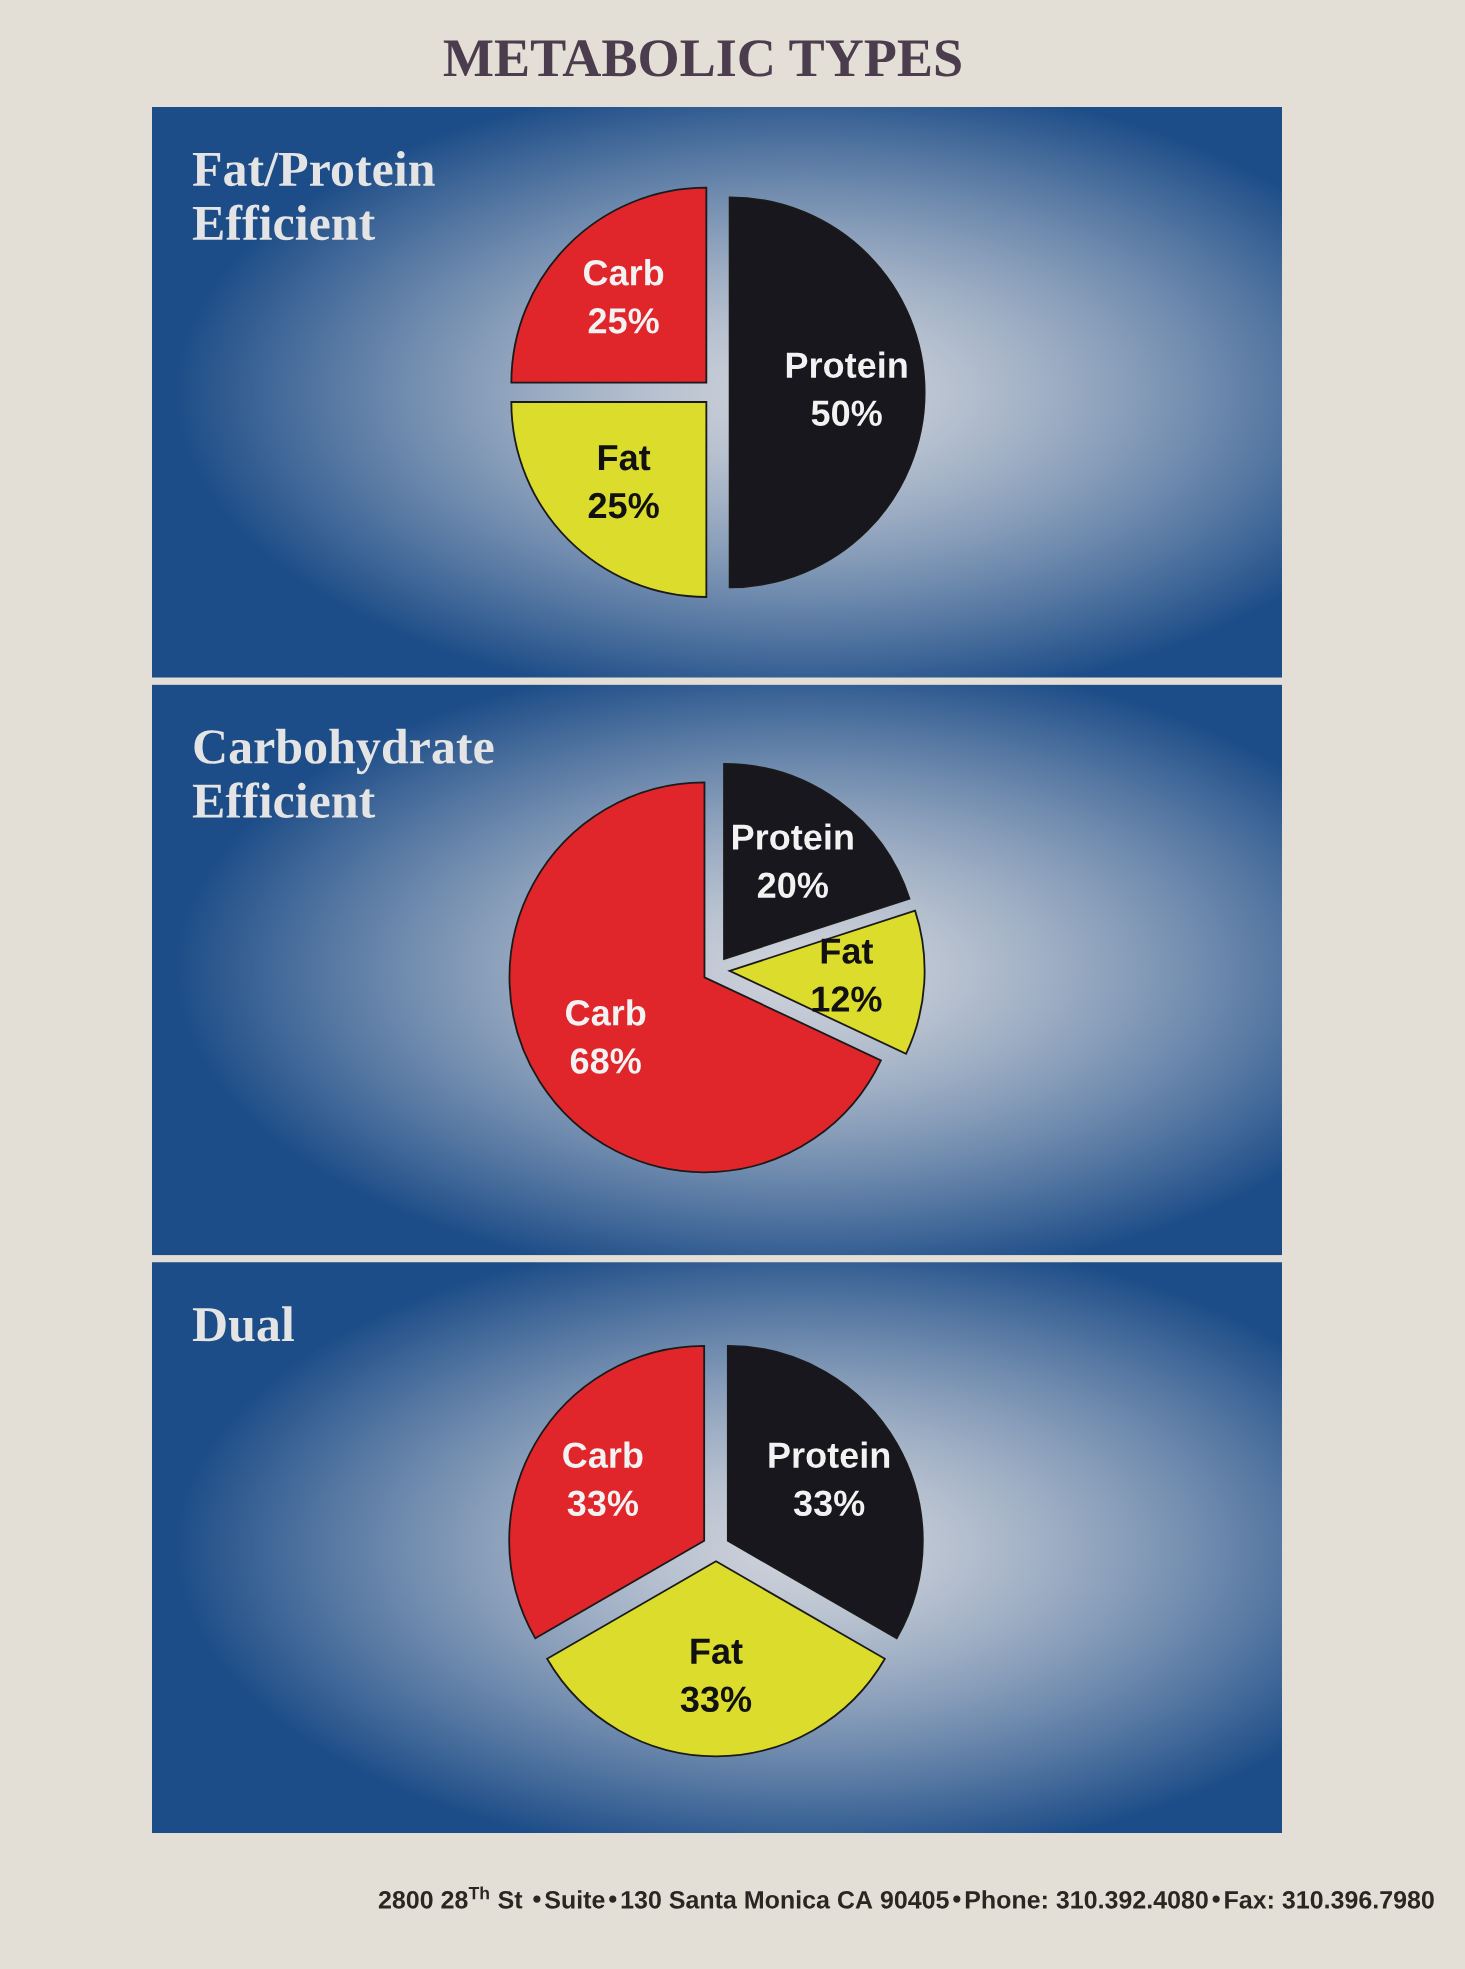 The image size is (1465, 1969). Describe the element at coordinates (846, 413) in the screenshot. I see `data-label: 50%` at that location.